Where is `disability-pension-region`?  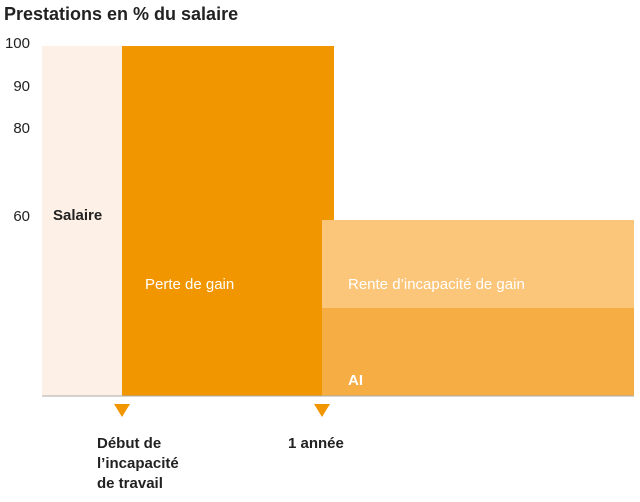
disability-pension-region is located at coordinates (478, 264).